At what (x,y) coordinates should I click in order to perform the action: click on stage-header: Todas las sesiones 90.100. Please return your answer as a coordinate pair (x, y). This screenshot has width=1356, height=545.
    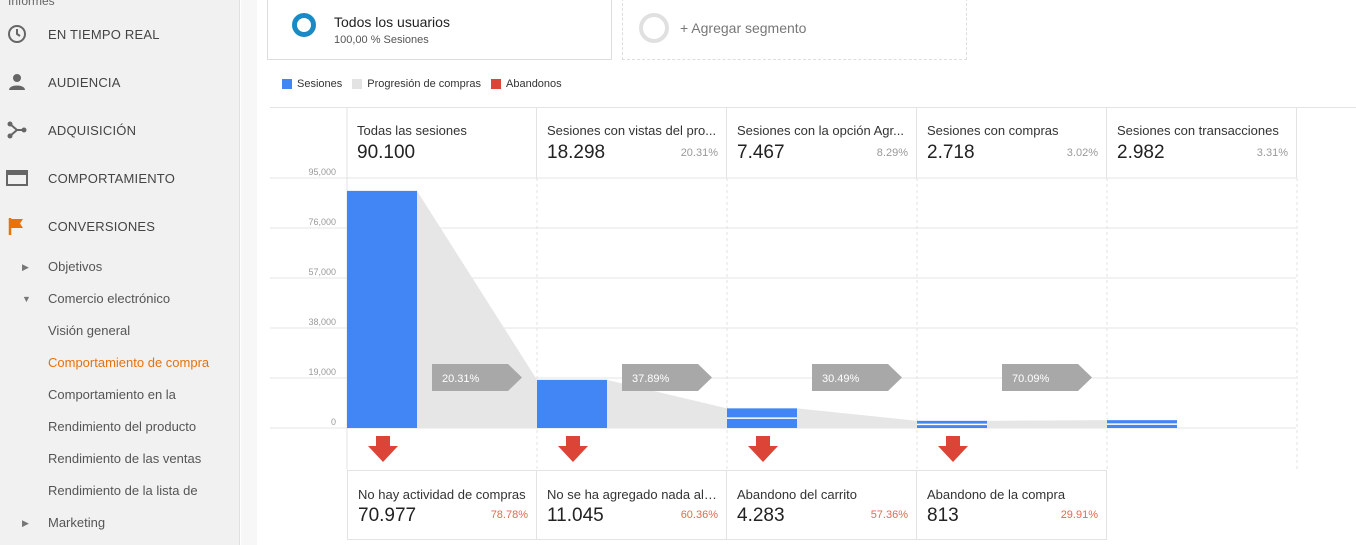
    Looking at the image, I should click on (442, 143).